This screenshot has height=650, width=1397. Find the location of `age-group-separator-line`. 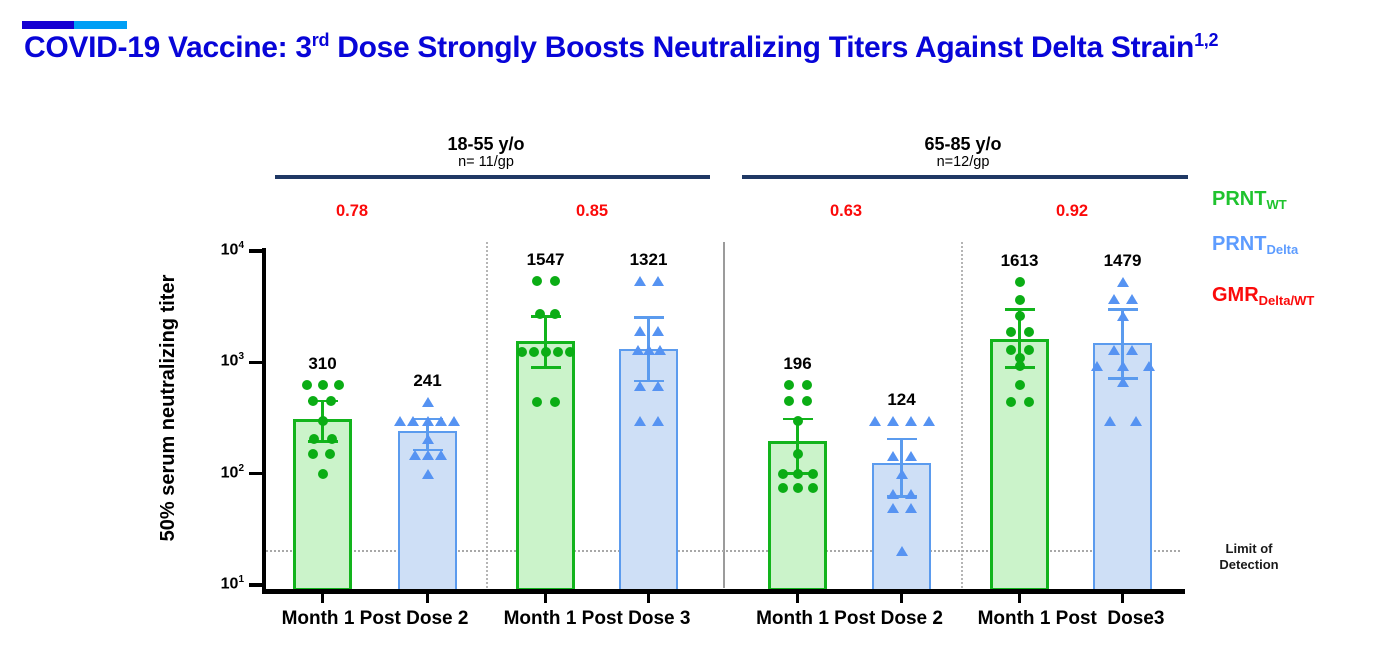

age-group-separator-line is located at coordinates (724, 415).